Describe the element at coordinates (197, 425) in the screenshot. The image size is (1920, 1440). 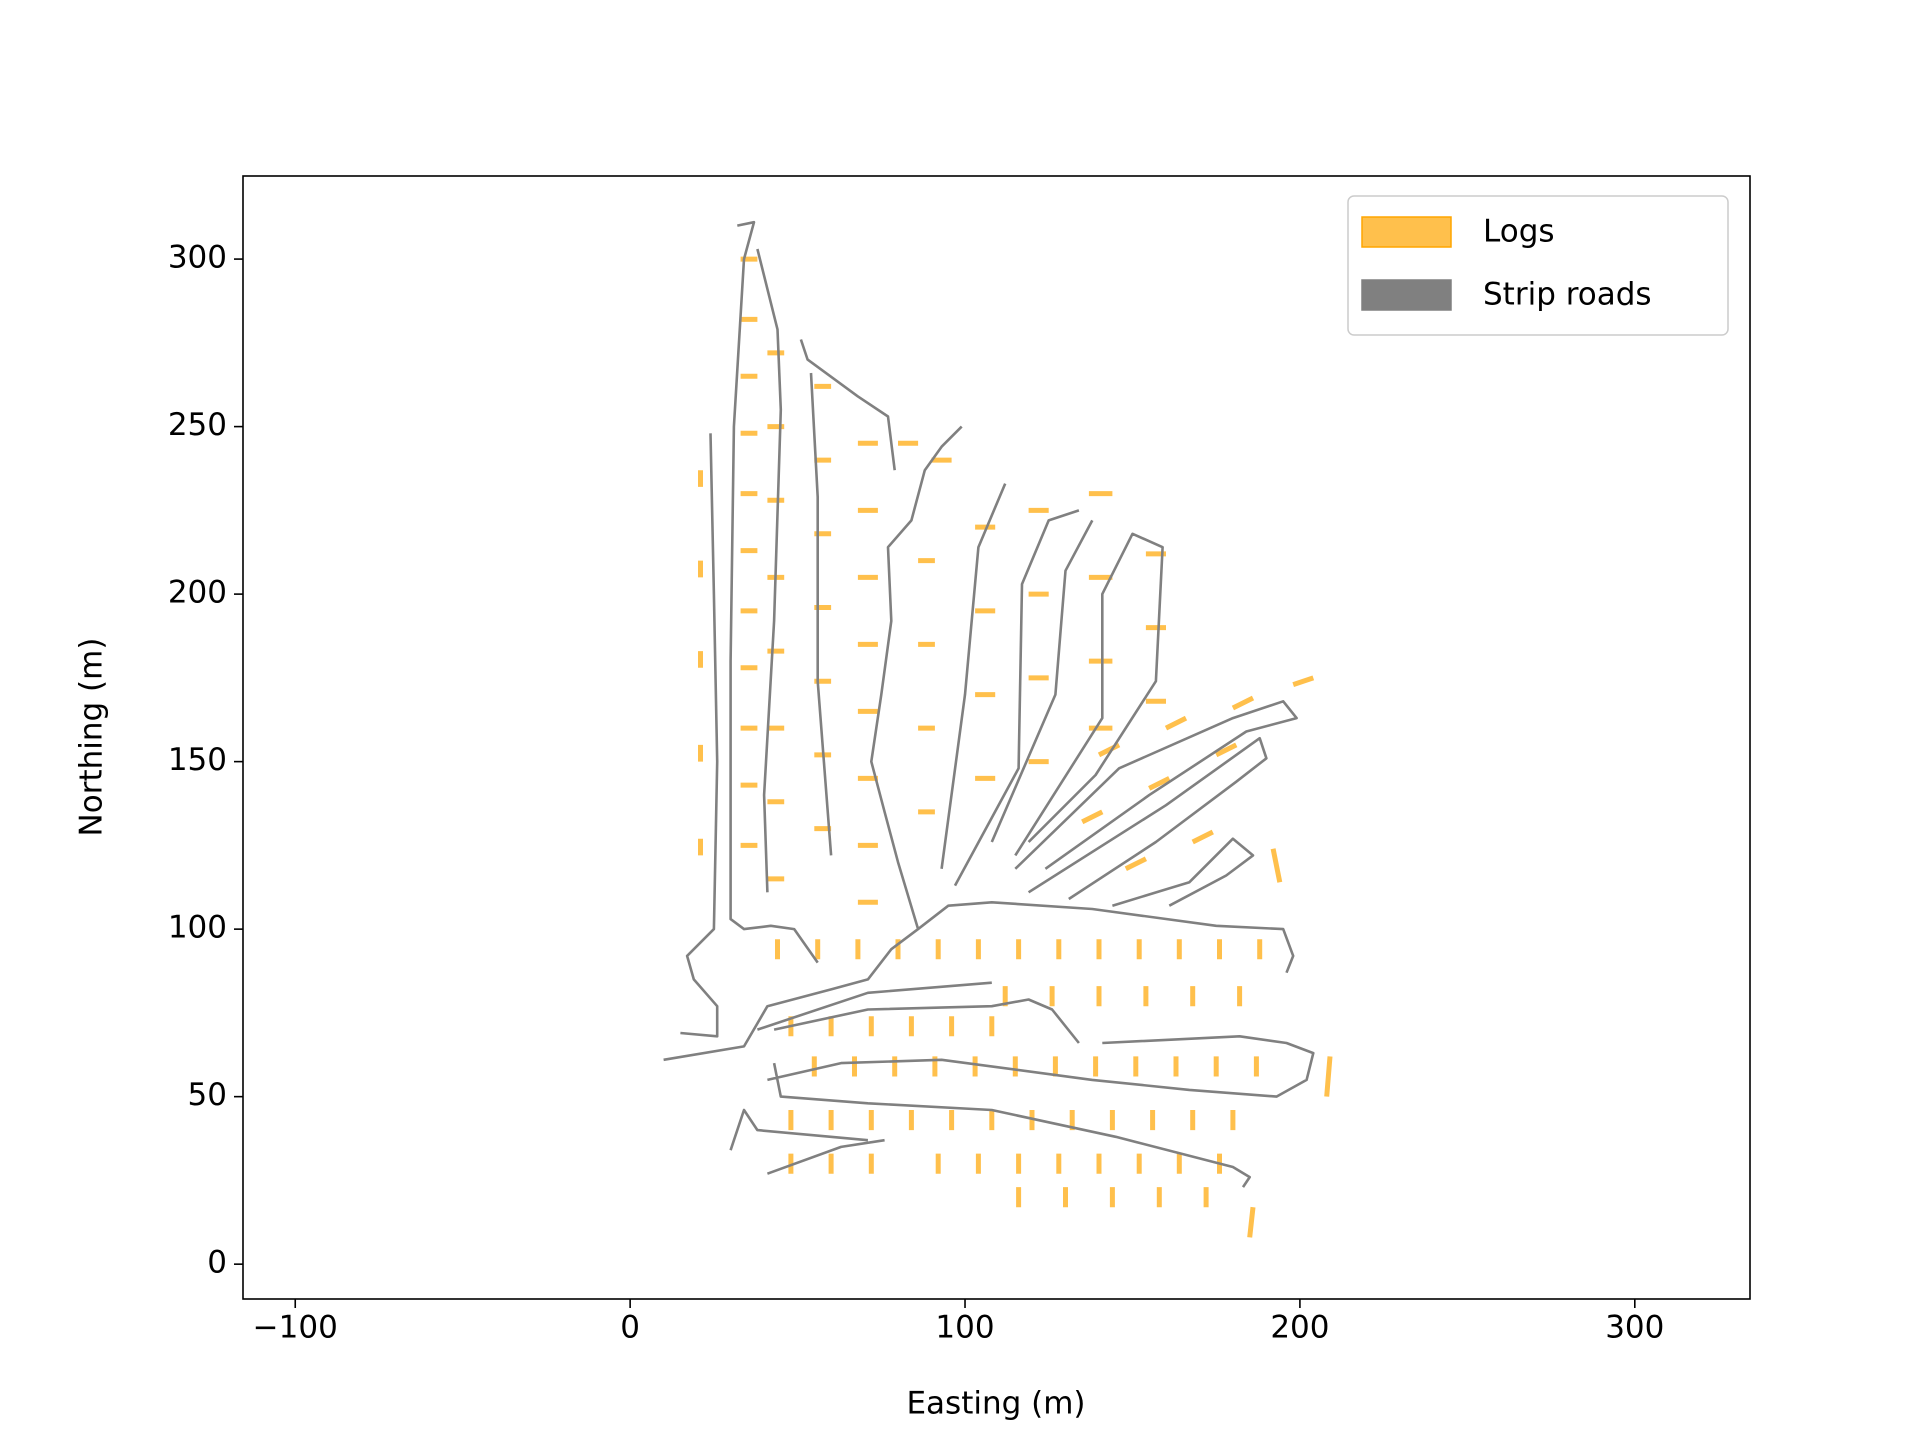
I see `y-tick-label: 250` at that location.